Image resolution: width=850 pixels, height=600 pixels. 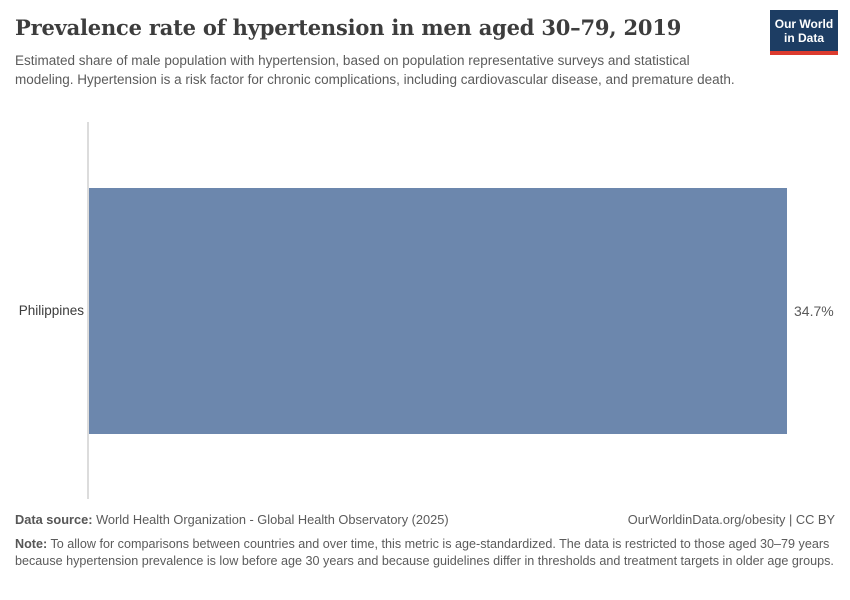 I want to click on owid-logo-line1: Our World, so click(x=804, y=24).